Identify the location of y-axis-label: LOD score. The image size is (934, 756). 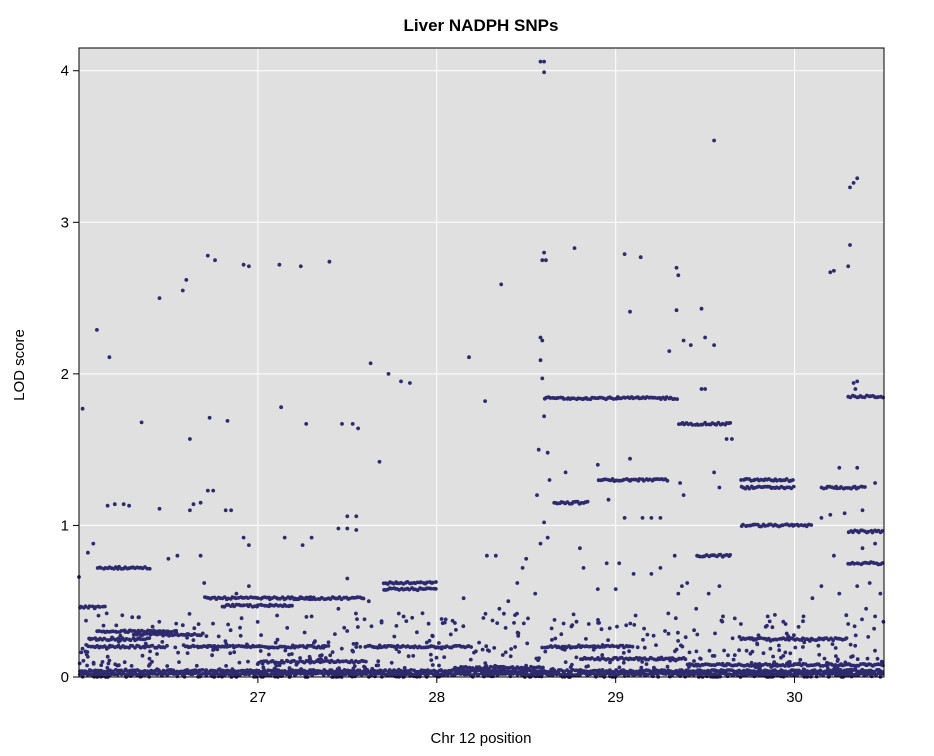
(19, 365).